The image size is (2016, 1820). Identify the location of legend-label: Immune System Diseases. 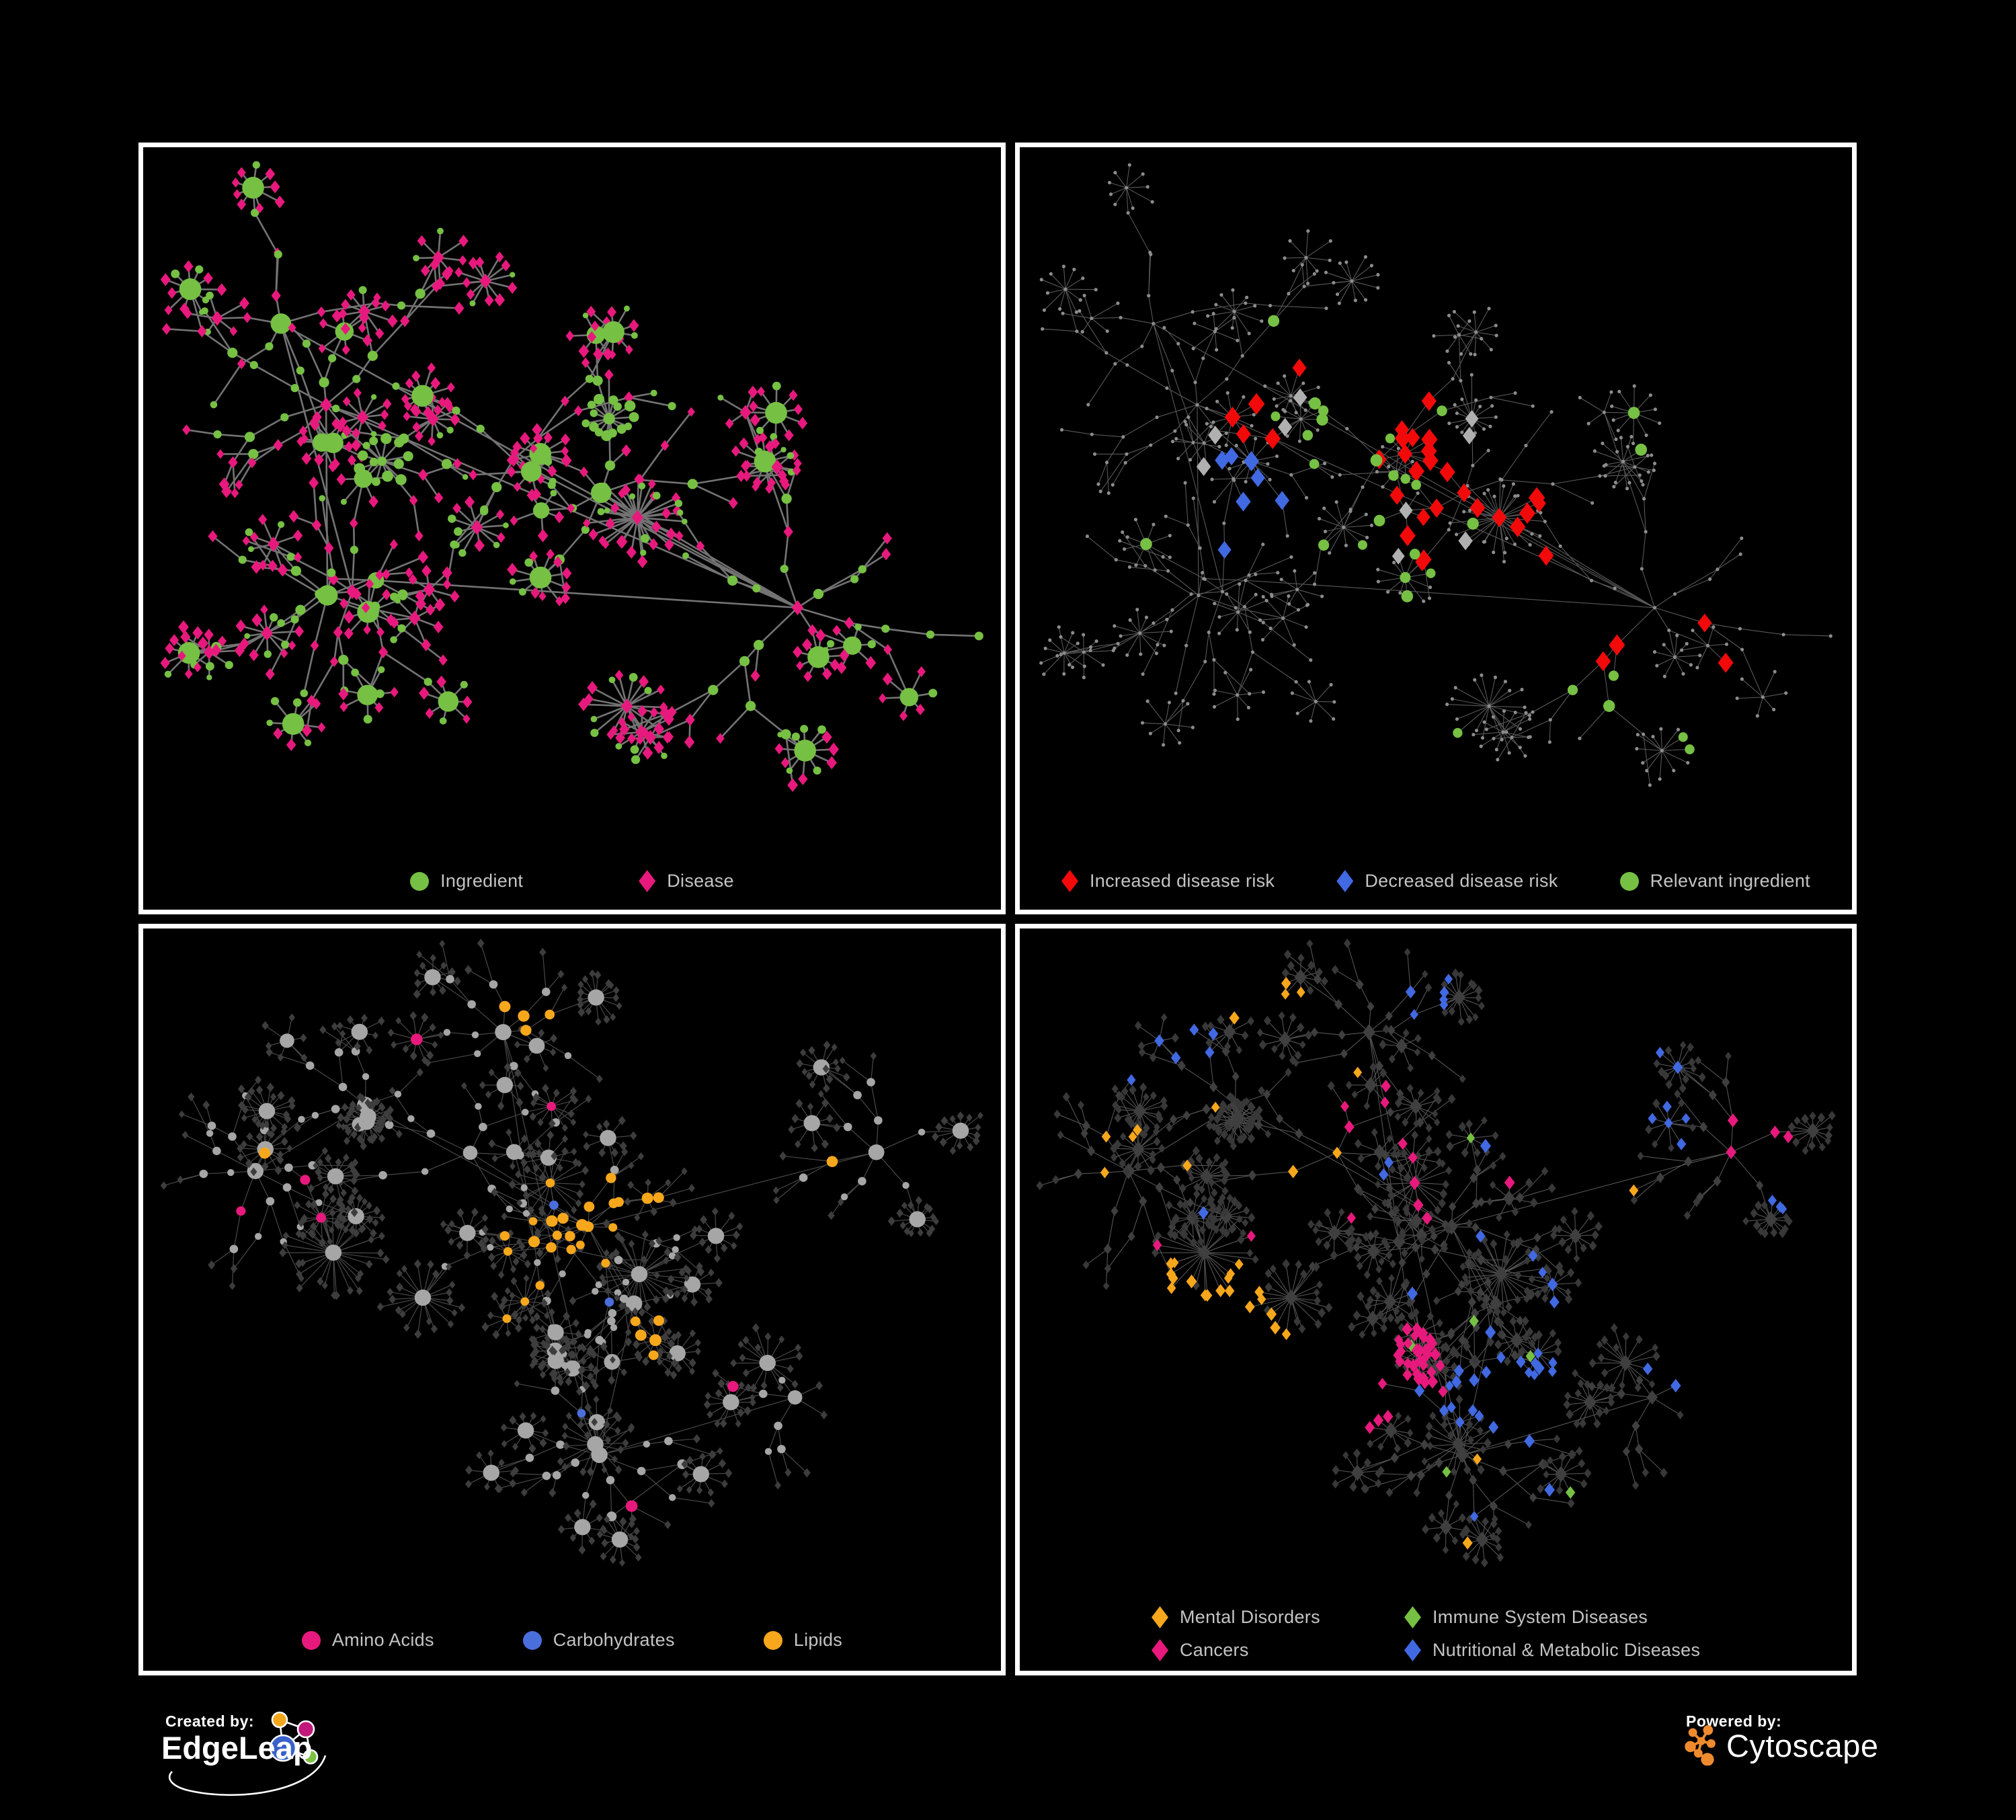
(1540, 1617).